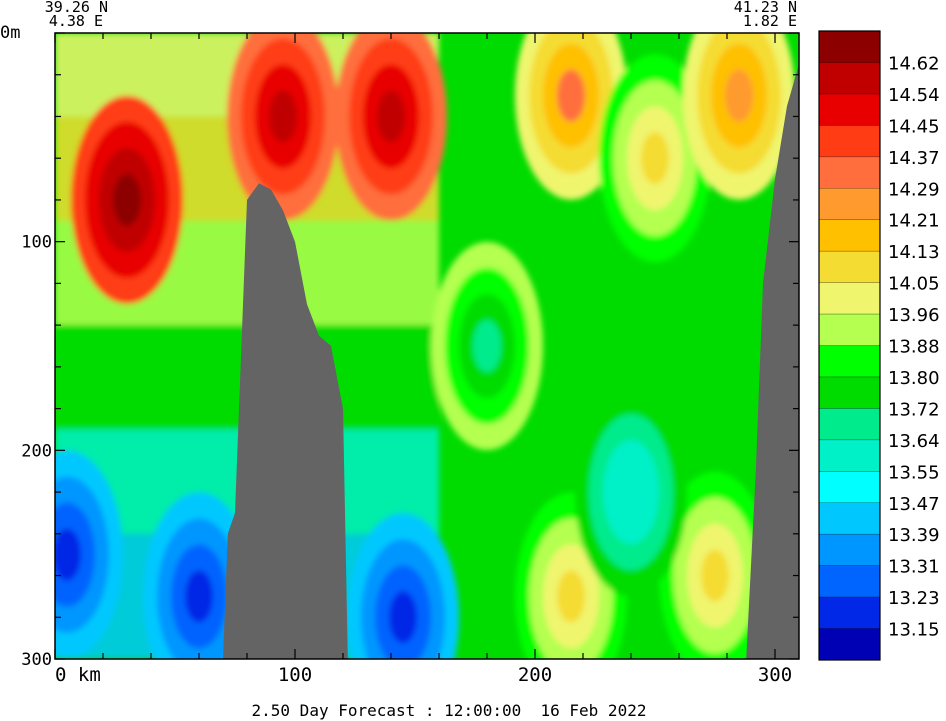 The width and height of the screenshot is (946, 721). What do you see at coordinates (914, 252) in the screenshot?
I see `colorbar-label: 14.13` at bounding box center [914, 252].